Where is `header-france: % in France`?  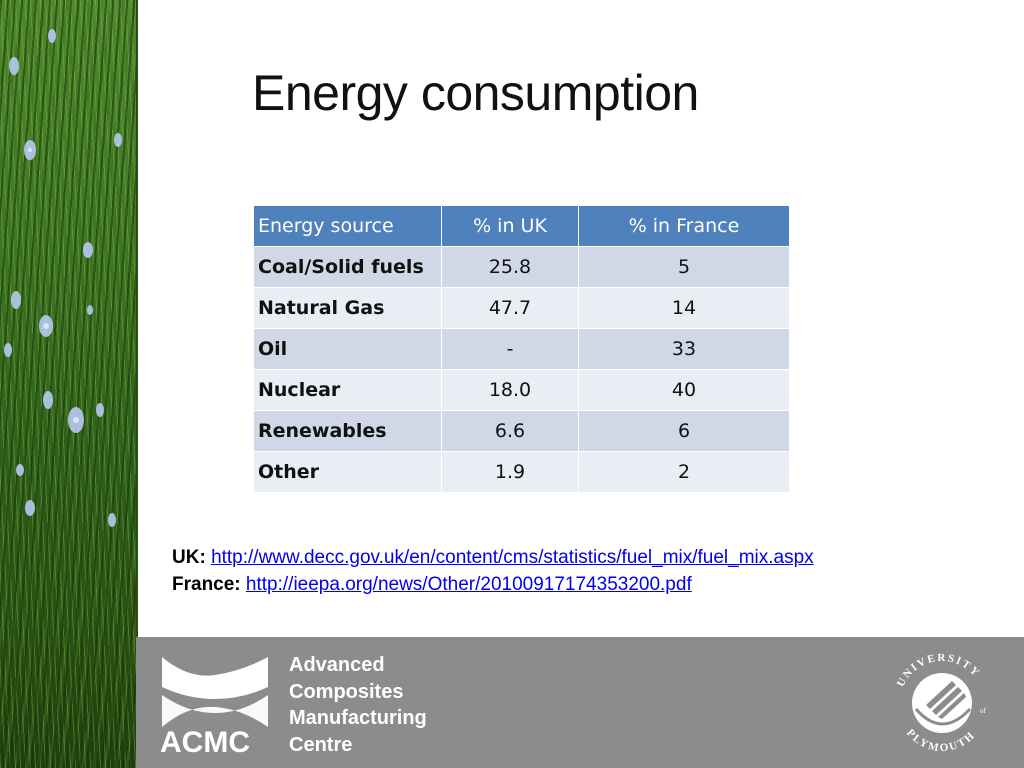 header-france: % in France is located at coordinates (684, 226).